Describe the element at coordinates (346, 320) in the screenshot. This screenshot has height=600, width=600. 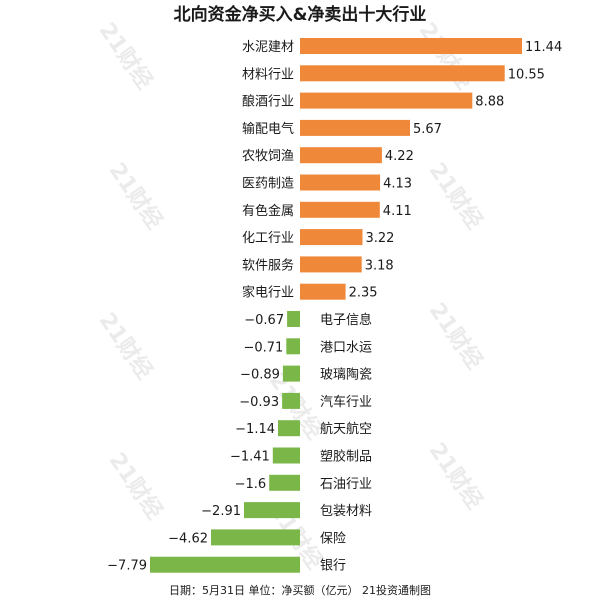
I see `category-label: 电子信息` at that location.